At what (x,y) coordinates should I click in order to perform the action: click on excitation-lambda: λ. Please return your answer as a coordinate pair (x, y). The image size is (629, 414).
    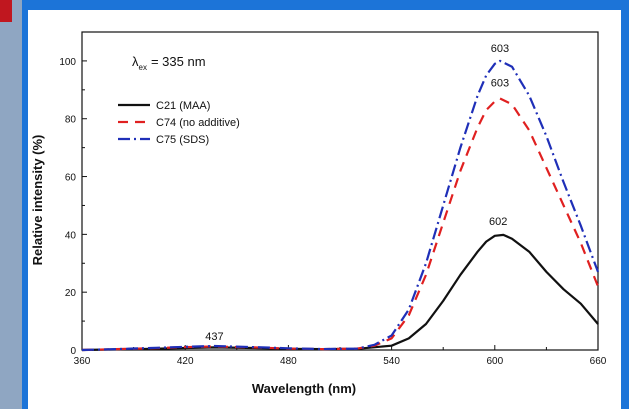
    Looking at the image, I should click on (135, 61).